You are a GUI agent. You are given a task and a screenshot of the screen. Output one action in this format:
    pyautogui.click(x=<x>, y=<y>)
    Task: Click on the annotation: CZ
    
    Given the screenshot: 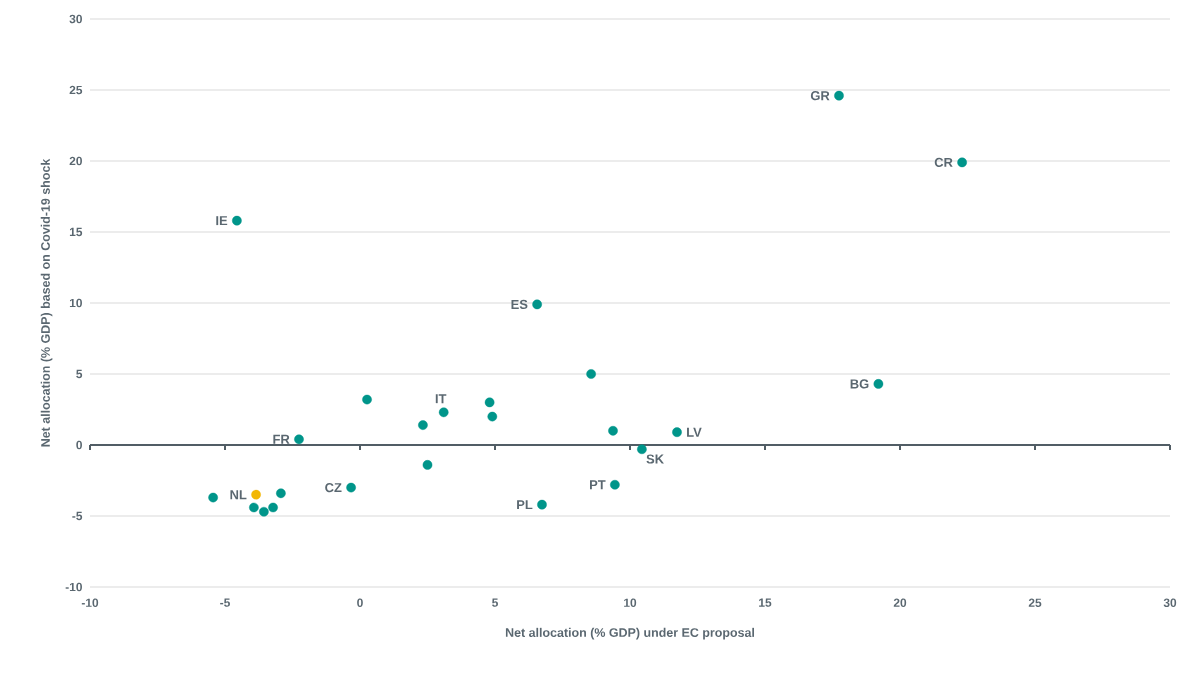 What is the action you would take?
    pyautogui.click(x=333, y=488)
    